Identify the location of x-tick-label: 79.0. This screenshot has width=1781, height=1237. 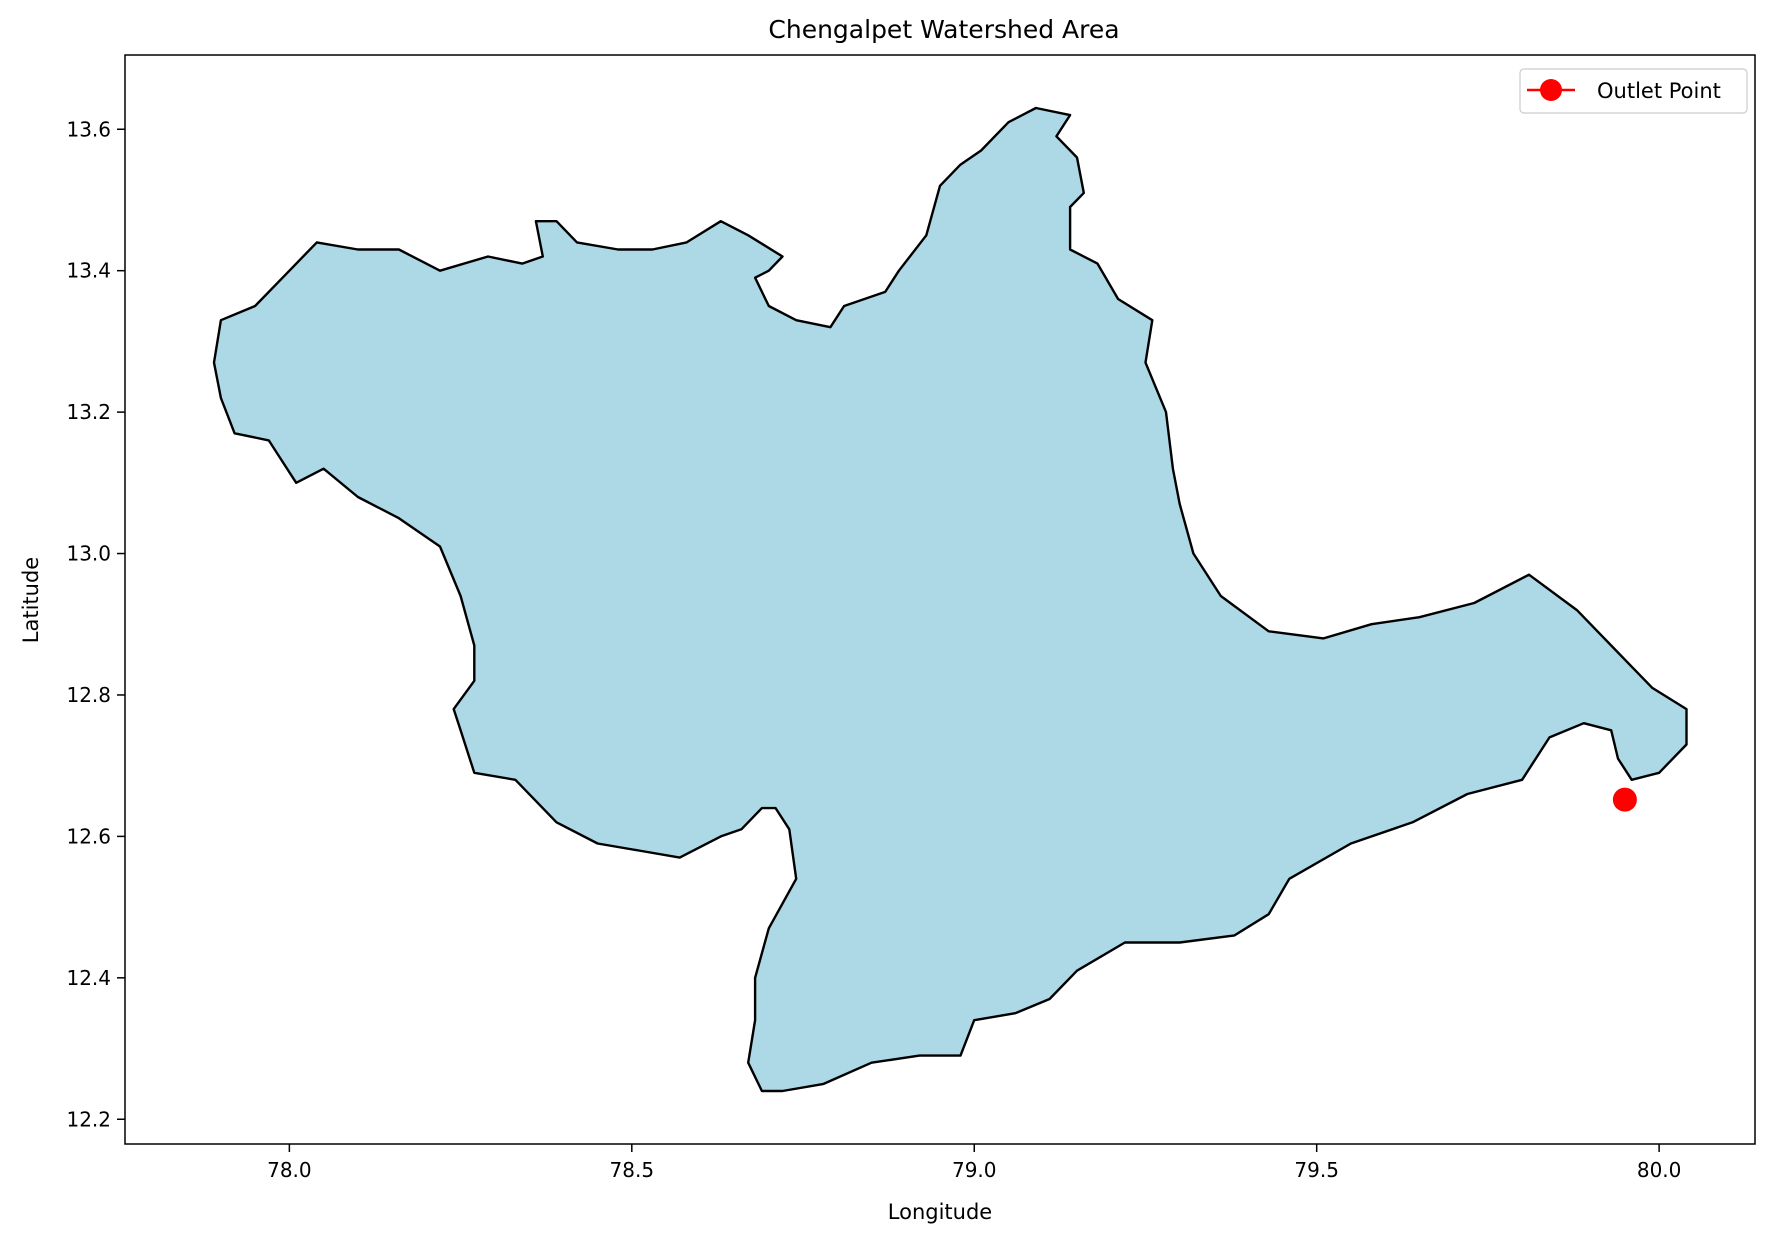
(974, 1170).